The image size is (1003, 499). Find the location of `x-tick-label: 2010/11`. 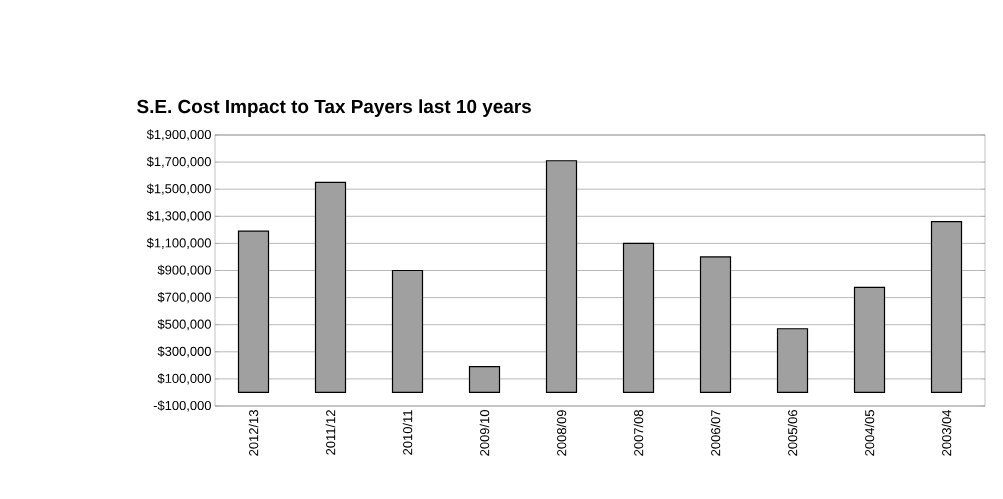

x-tick-label: 2010/11 is located at coordinates (407, 432).